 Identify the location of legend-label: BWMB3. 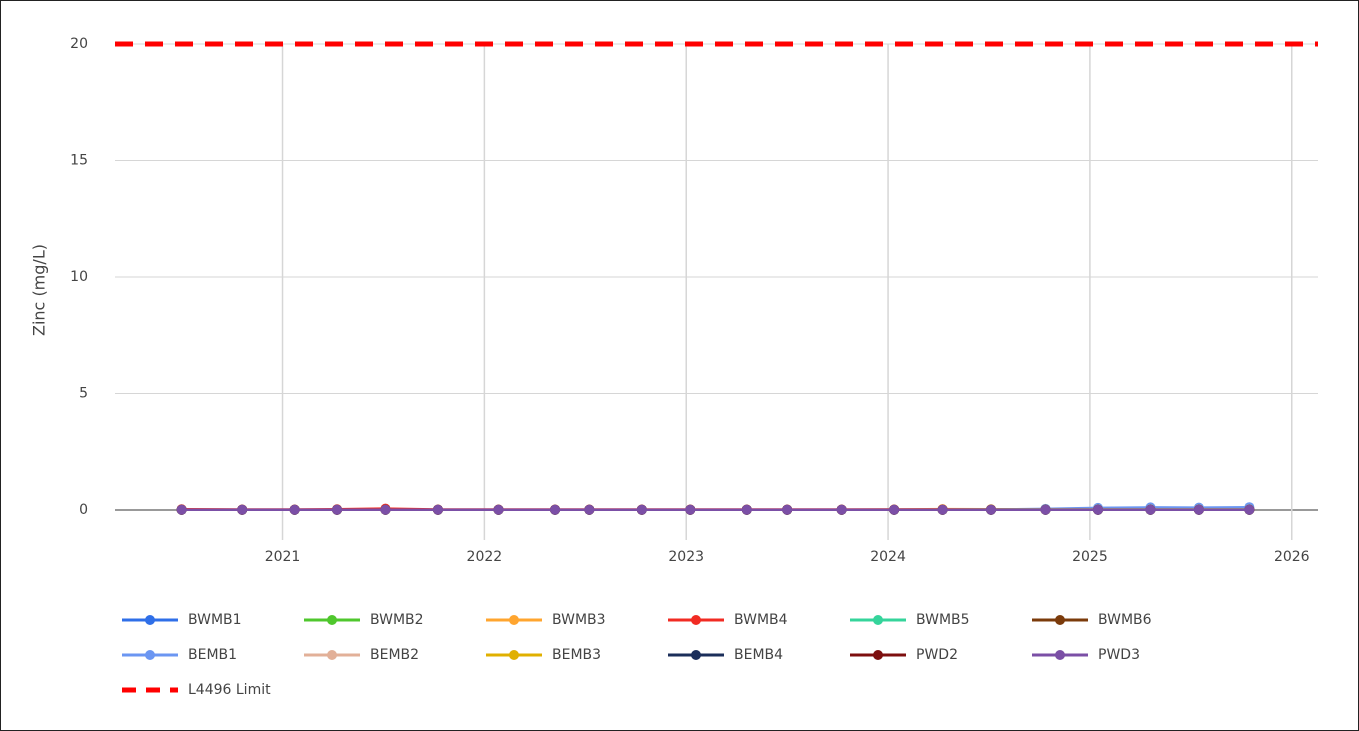
(579, 620).